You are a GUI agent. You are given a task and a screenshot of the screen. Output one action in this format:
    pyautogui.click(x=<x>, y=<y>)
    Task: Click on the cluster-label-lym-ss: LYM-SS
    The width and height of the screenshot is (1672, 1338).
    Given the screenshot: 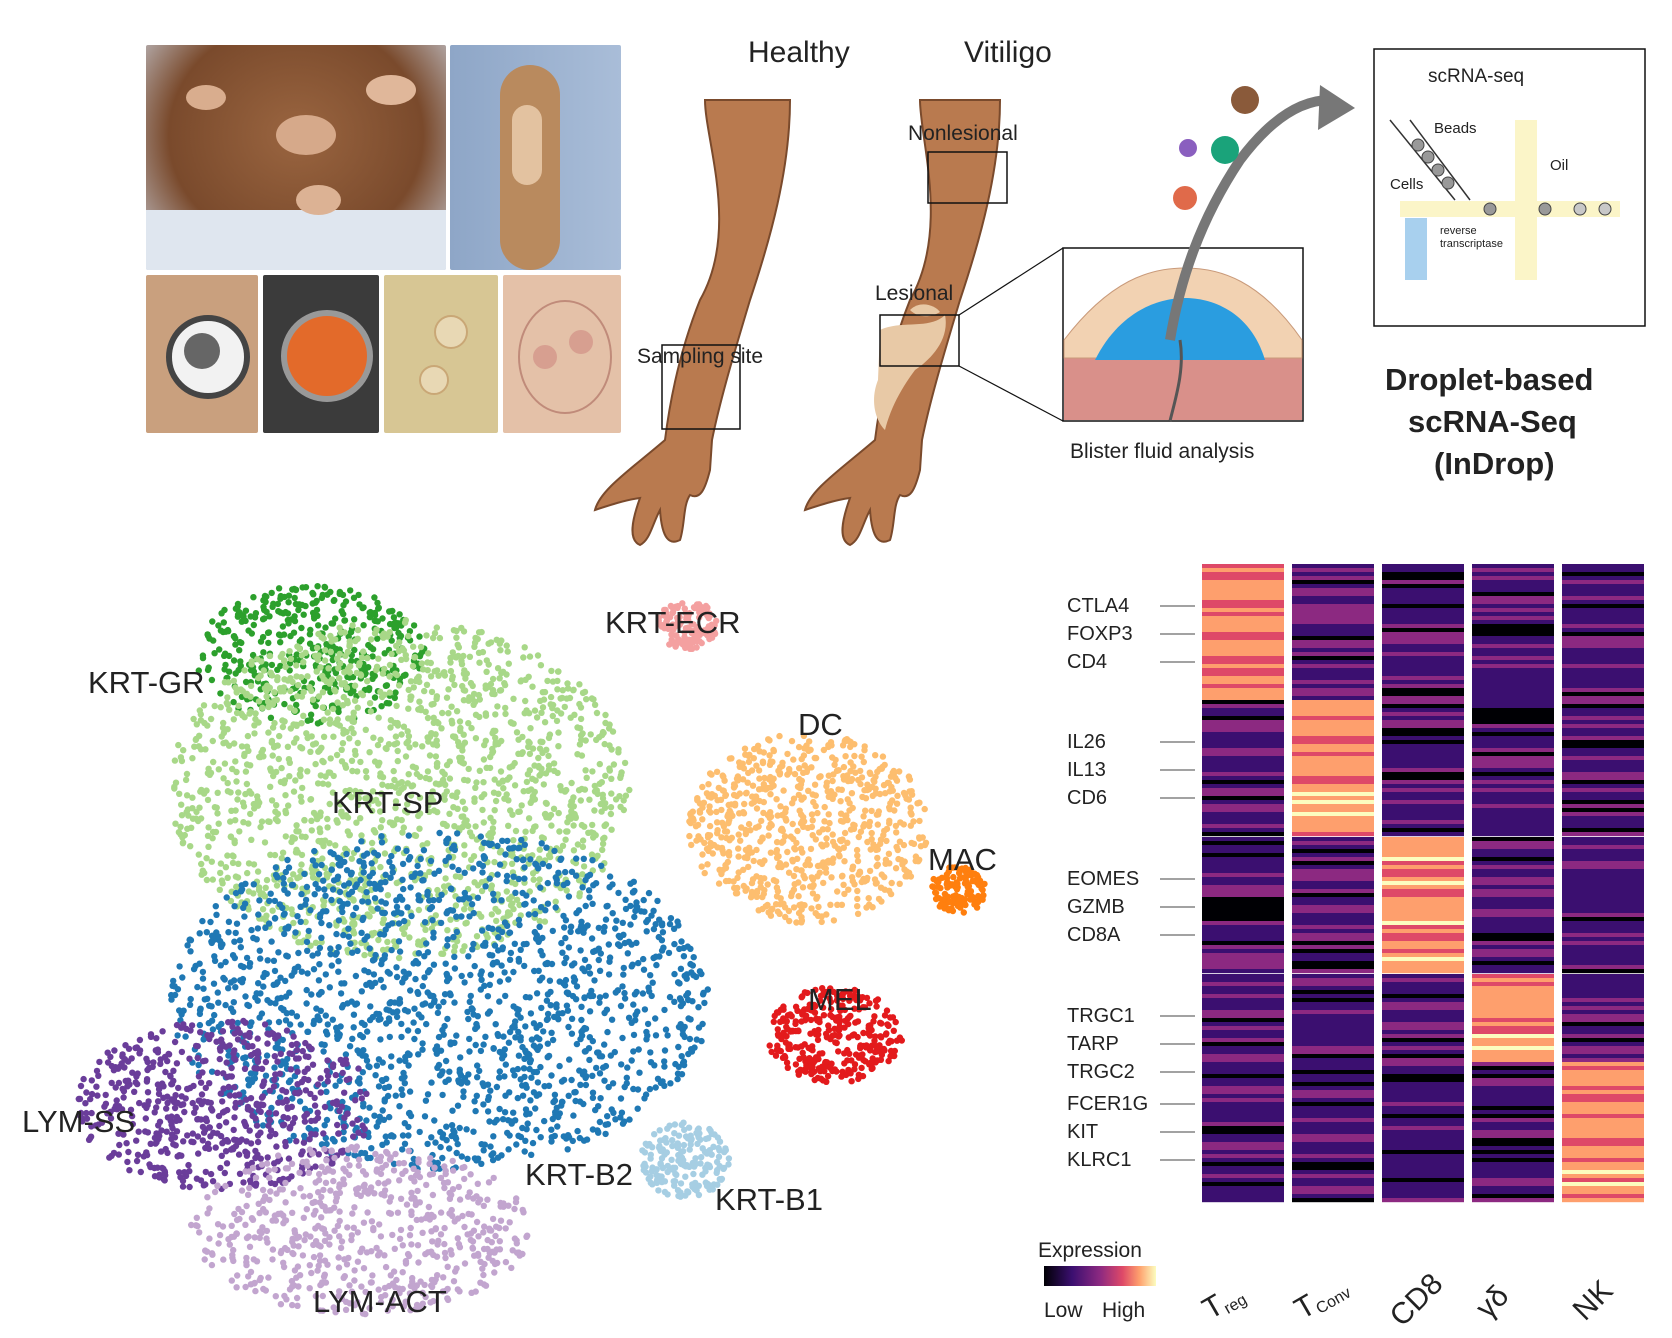 What is the action you would take?
    pyautogui.click(x=78, y=1121)
    